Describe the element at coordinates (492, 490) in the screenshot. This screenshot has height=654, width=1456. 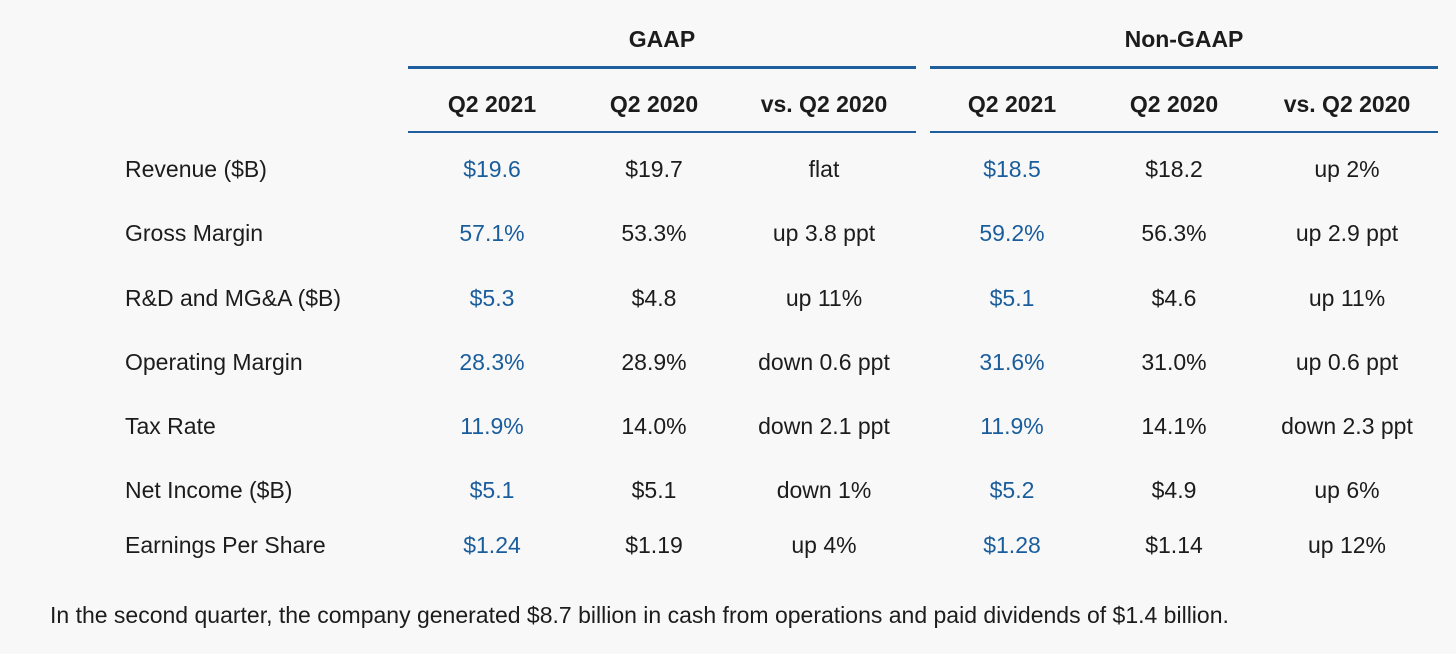
I see `gaap-current-value: $5.1` at that location.